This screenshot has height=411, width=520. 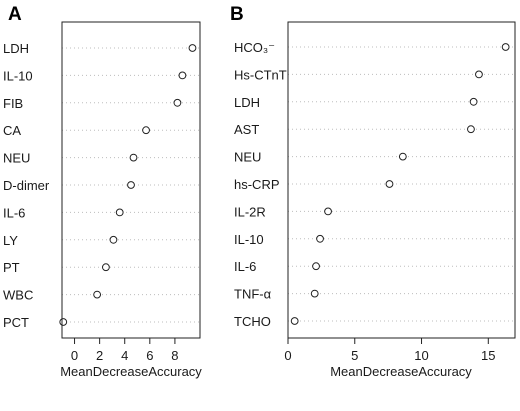 I want to click on row-label: Hs-CTnT, so click(x=260, y=74).